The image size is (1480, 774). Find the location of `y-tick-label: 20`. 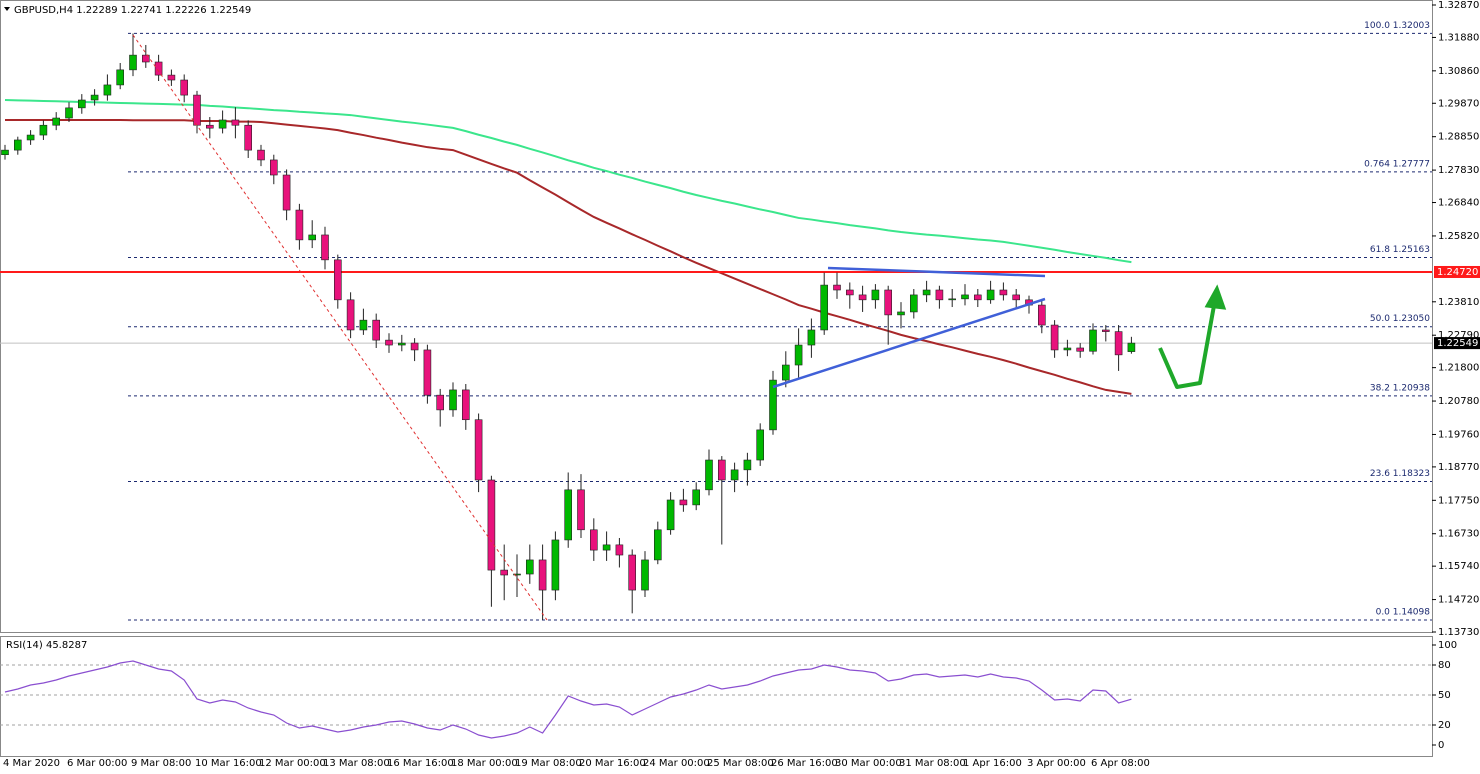

y-tick-label: 20 is located at coordinates (1444, 725).